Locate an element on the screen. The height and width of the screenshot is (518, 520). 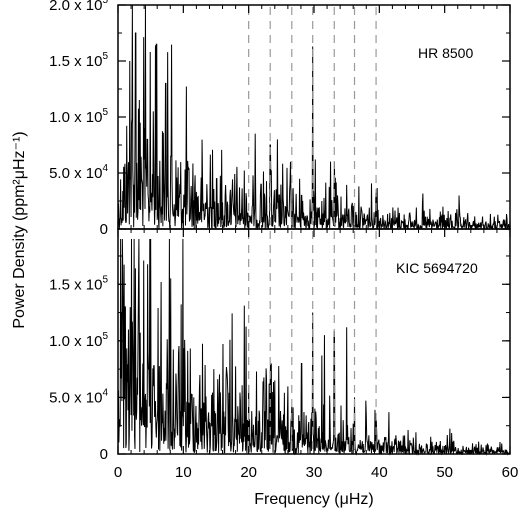
x-tick-label-5: 50 is located at coordinates (444, 472).